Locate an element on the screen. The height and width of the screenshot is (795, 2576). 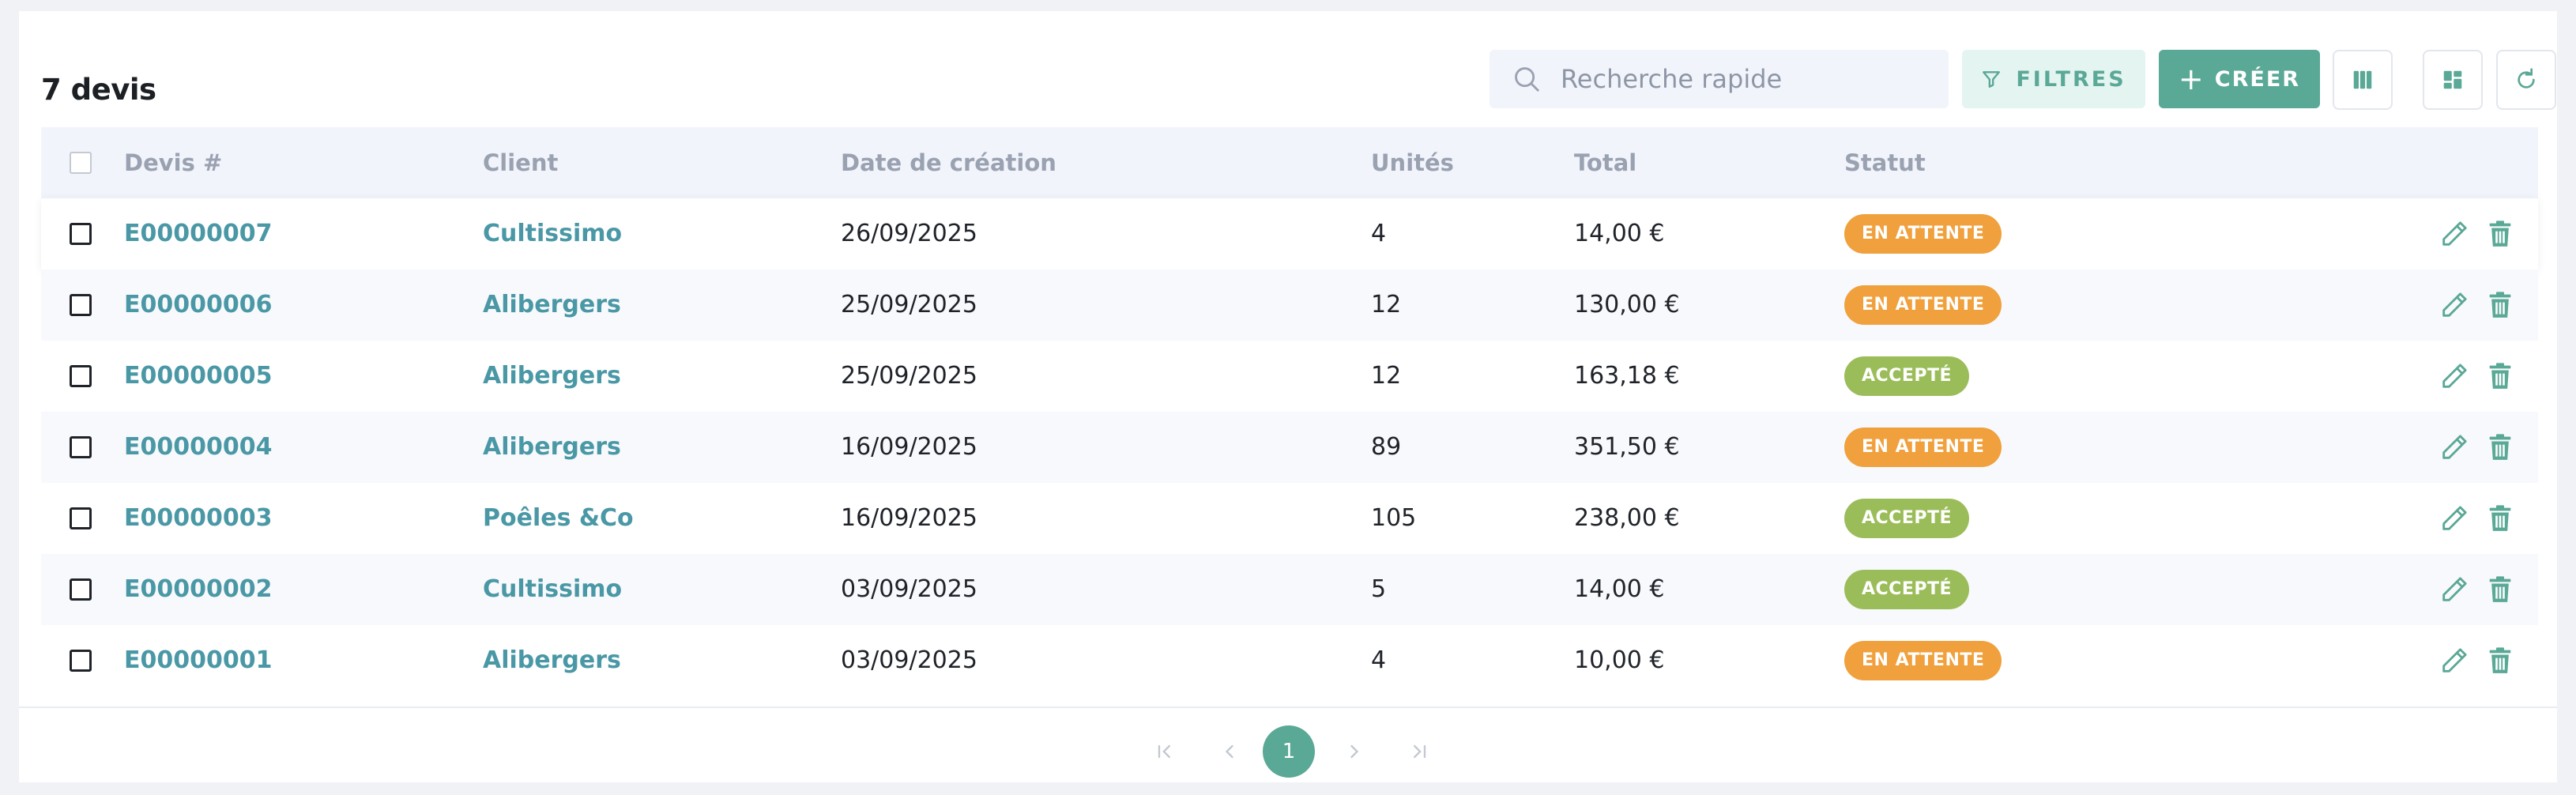
quote-id-link: E00000002 is located at coordinates (198, 589).